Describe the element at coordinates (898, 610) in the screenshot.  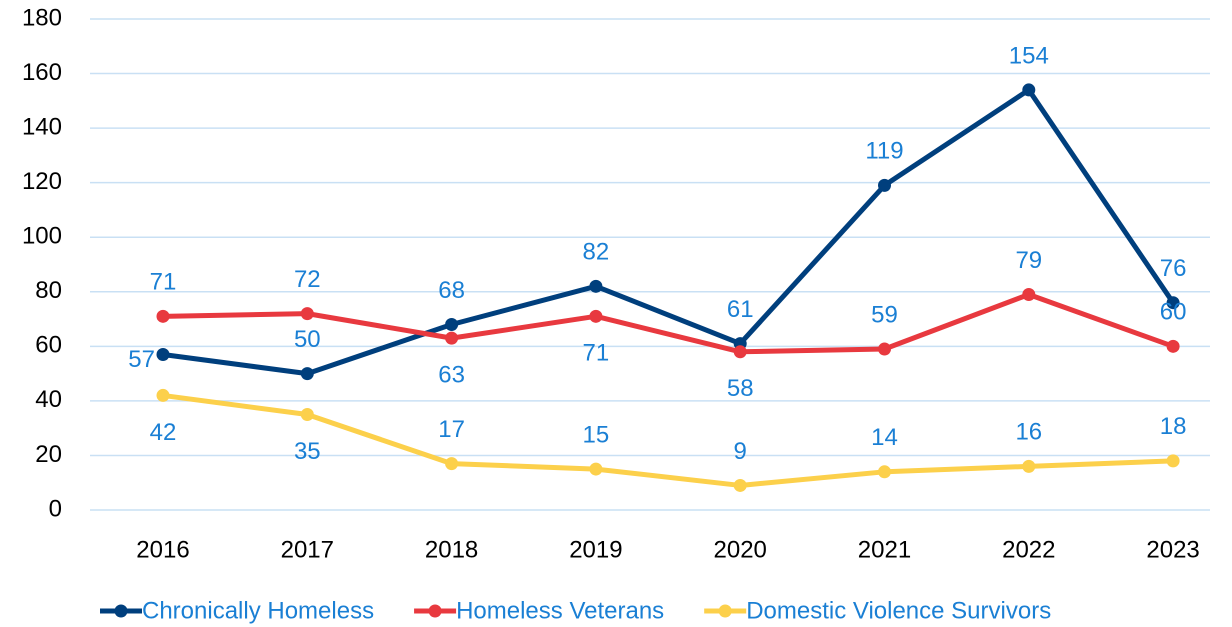
I see `legend-label: Domestic Violence Survivors` at that location.